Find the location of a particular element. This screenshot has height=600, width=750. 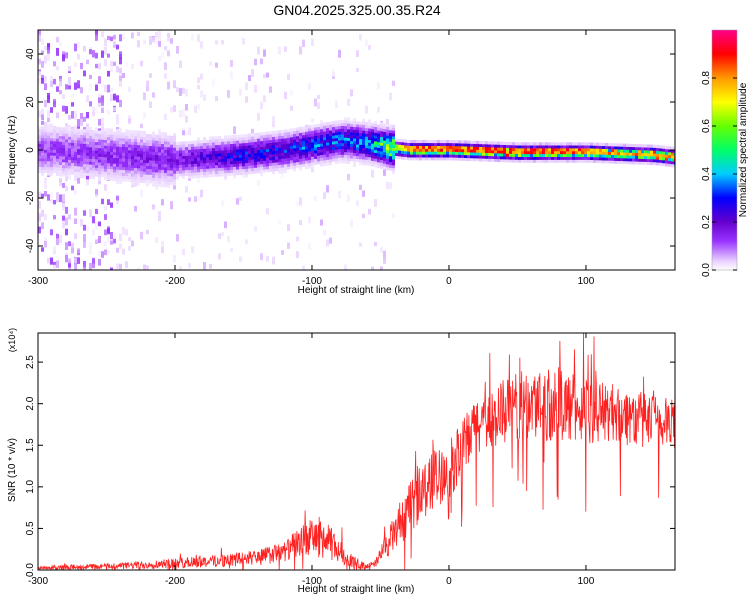

spectrogram-x-axis-label: Height of straight line (km) is located at coordinates (356, 290).